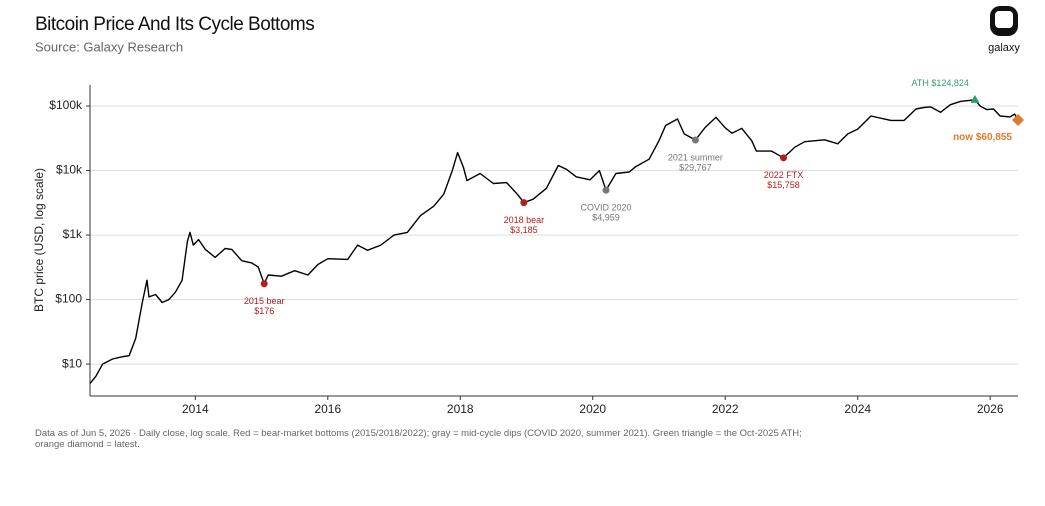 This screenshot has height=506, width=1045. I want to click on annotation-name: now, so click(963, 137).